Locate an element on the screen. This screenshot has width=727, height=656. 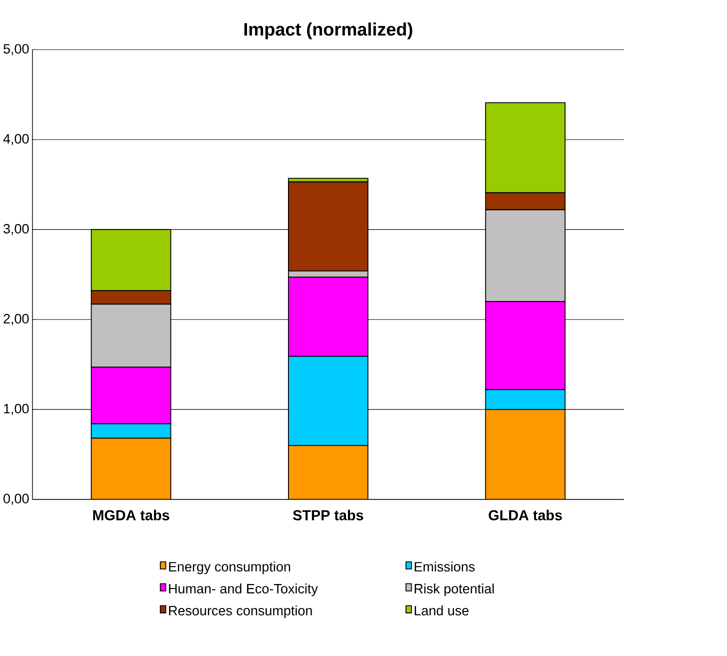
y-tick-label: 0,00 is located at coordinates (16, 499).